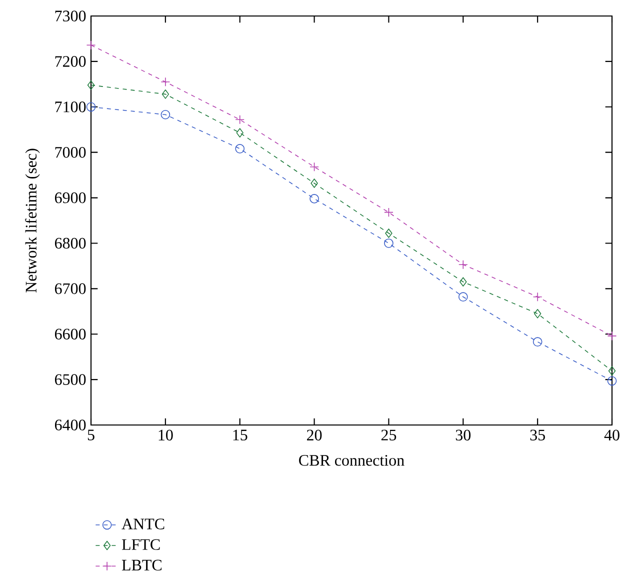 The width and height of the screenshot is (620, 587). I want to click on legend-label: ANTC, so click(143, 524).